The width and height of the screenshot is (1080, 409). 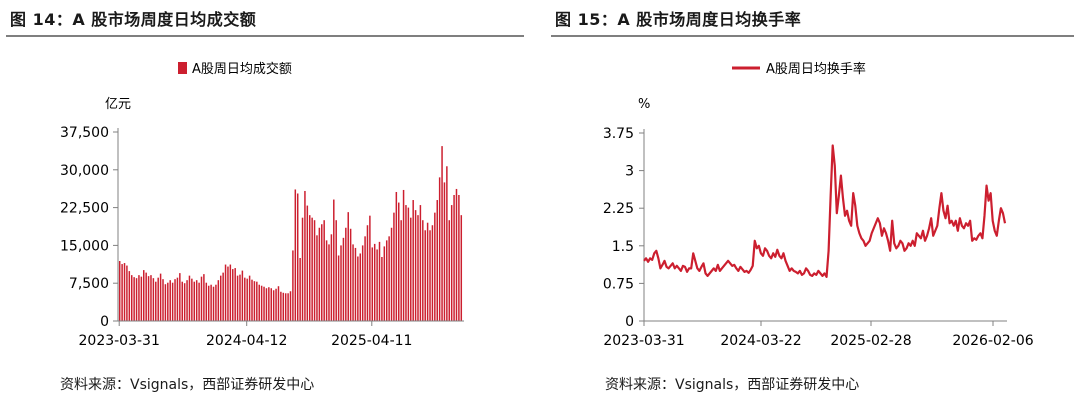 What do you see at coordinates (618, 209) in the screenshot?
I see `y-tick-label: 2.25` at bounding box center [618, 209].